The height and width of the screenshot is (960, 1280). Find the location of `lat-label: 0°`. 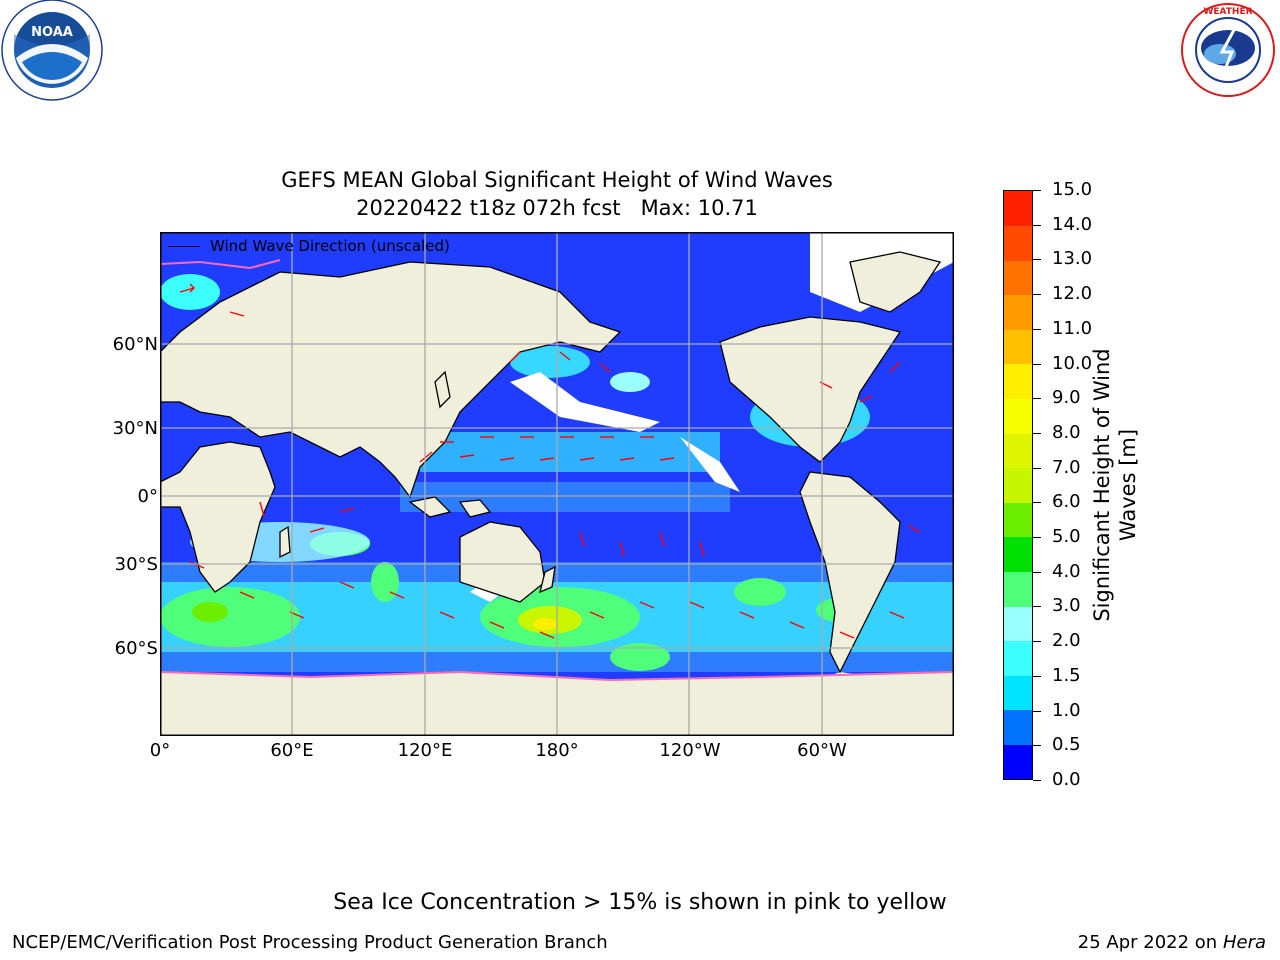

lat-label: 0° is located at coordinates (147, 496).